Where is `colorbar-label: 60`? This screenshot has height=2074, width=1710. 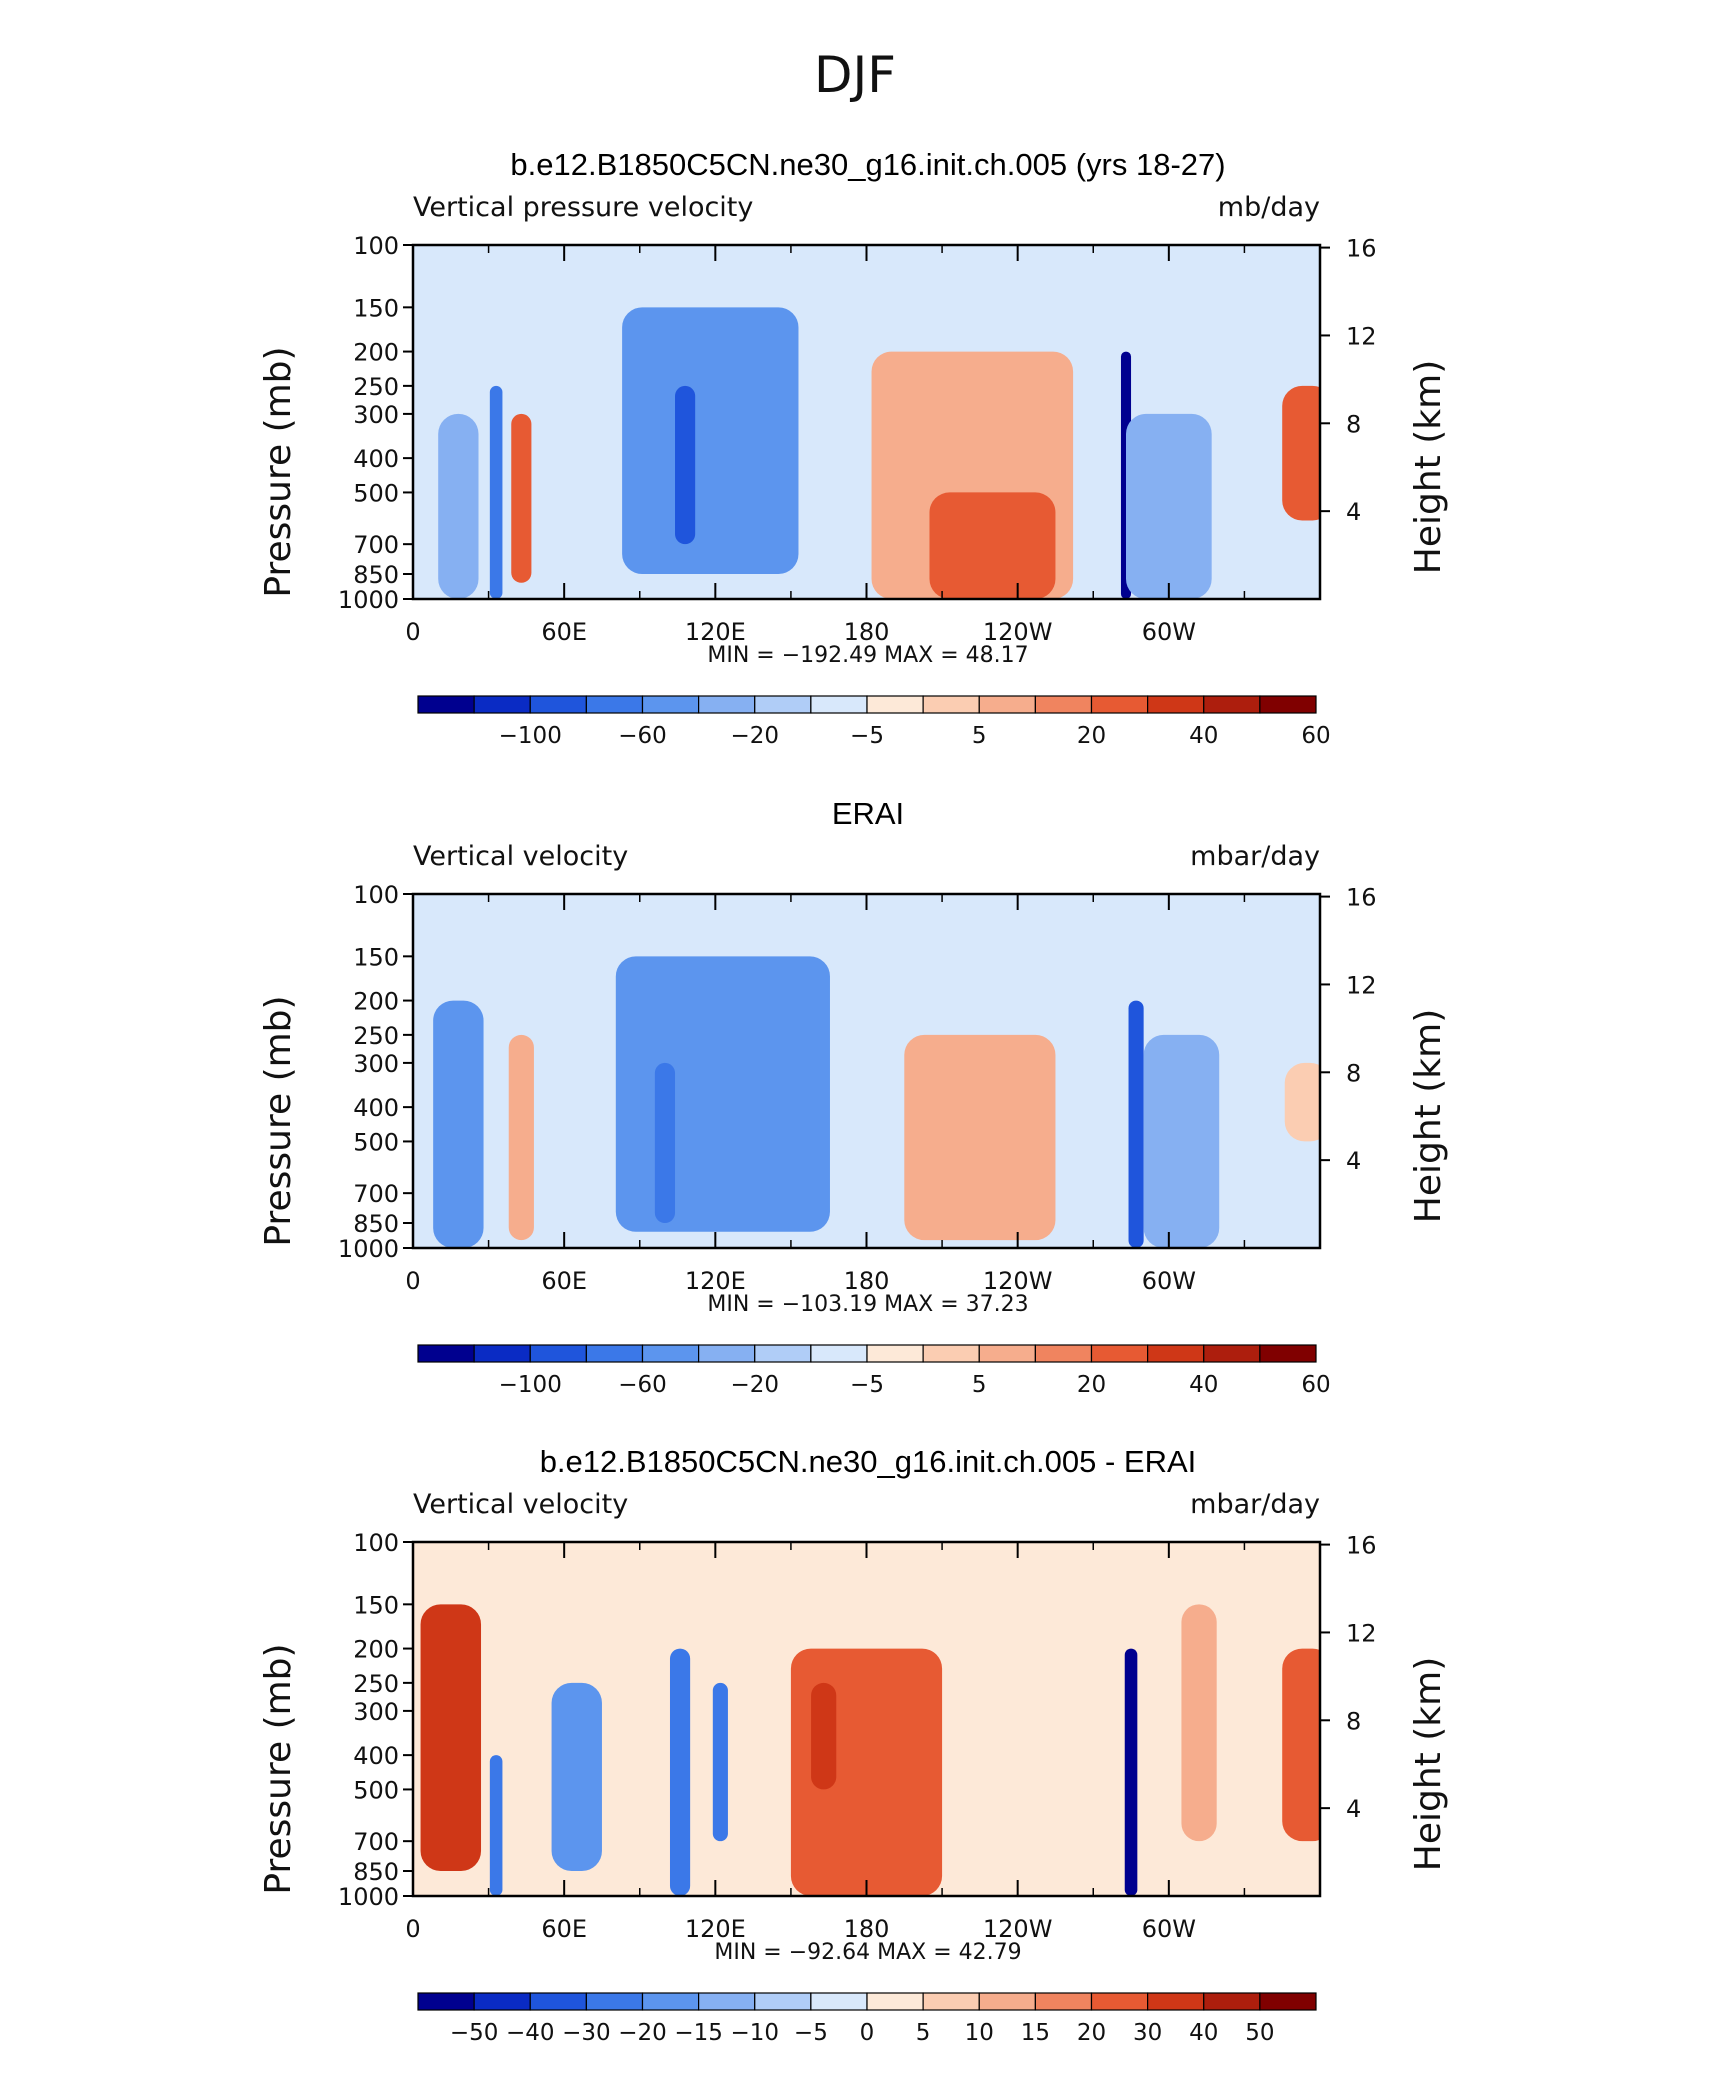 colorbar-label: 60 is located at coordinates (1315, 1385).